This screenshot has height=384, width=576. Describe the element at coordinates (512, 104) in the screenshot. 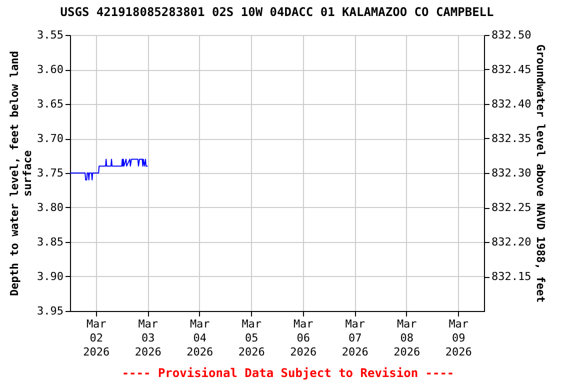

I see `y2-tick-label: 832.40` at that location.